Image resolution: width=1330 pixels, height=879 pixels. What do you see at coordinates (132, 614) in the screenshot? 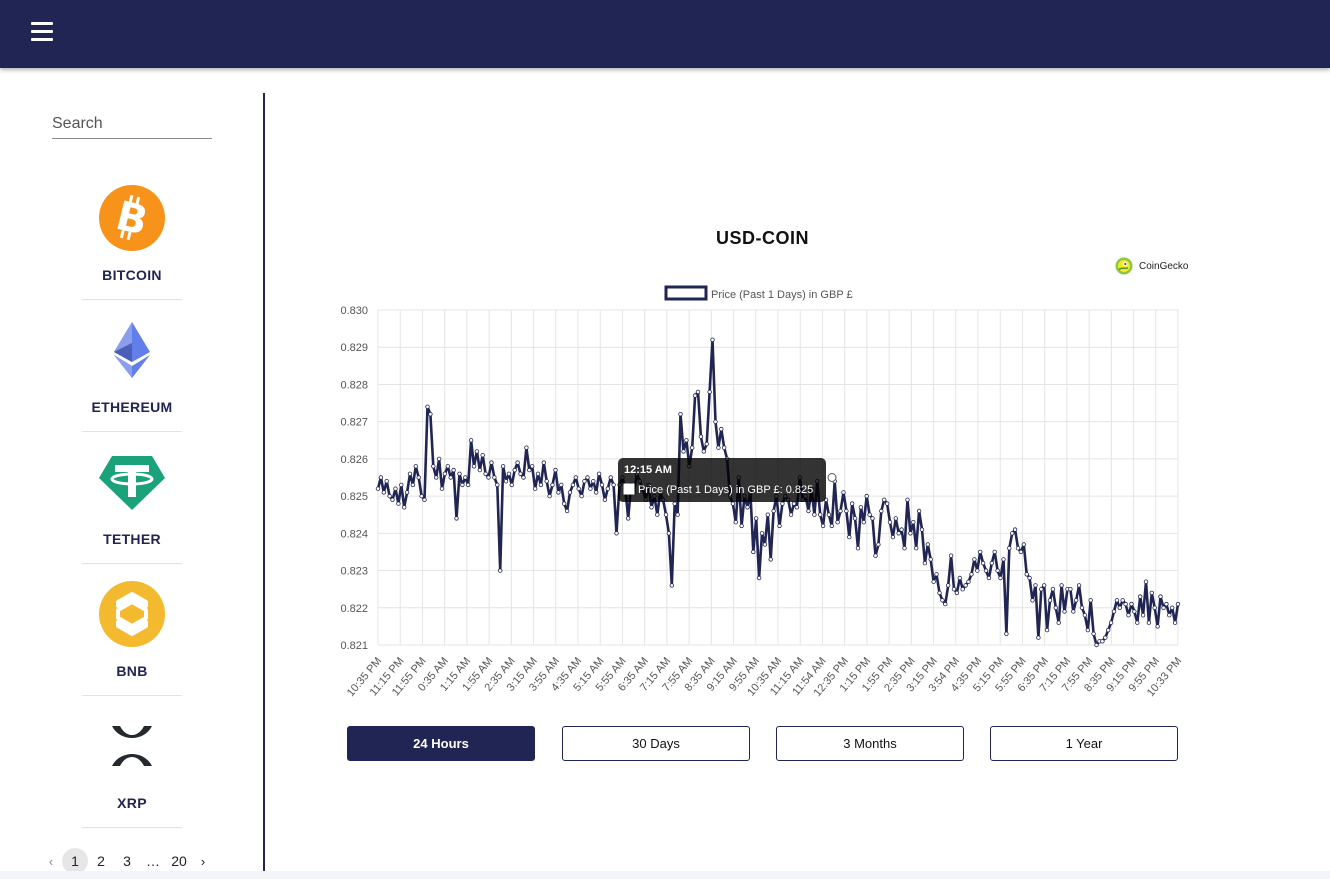
I see `bnb-icon` at bounding box center [132, 614].